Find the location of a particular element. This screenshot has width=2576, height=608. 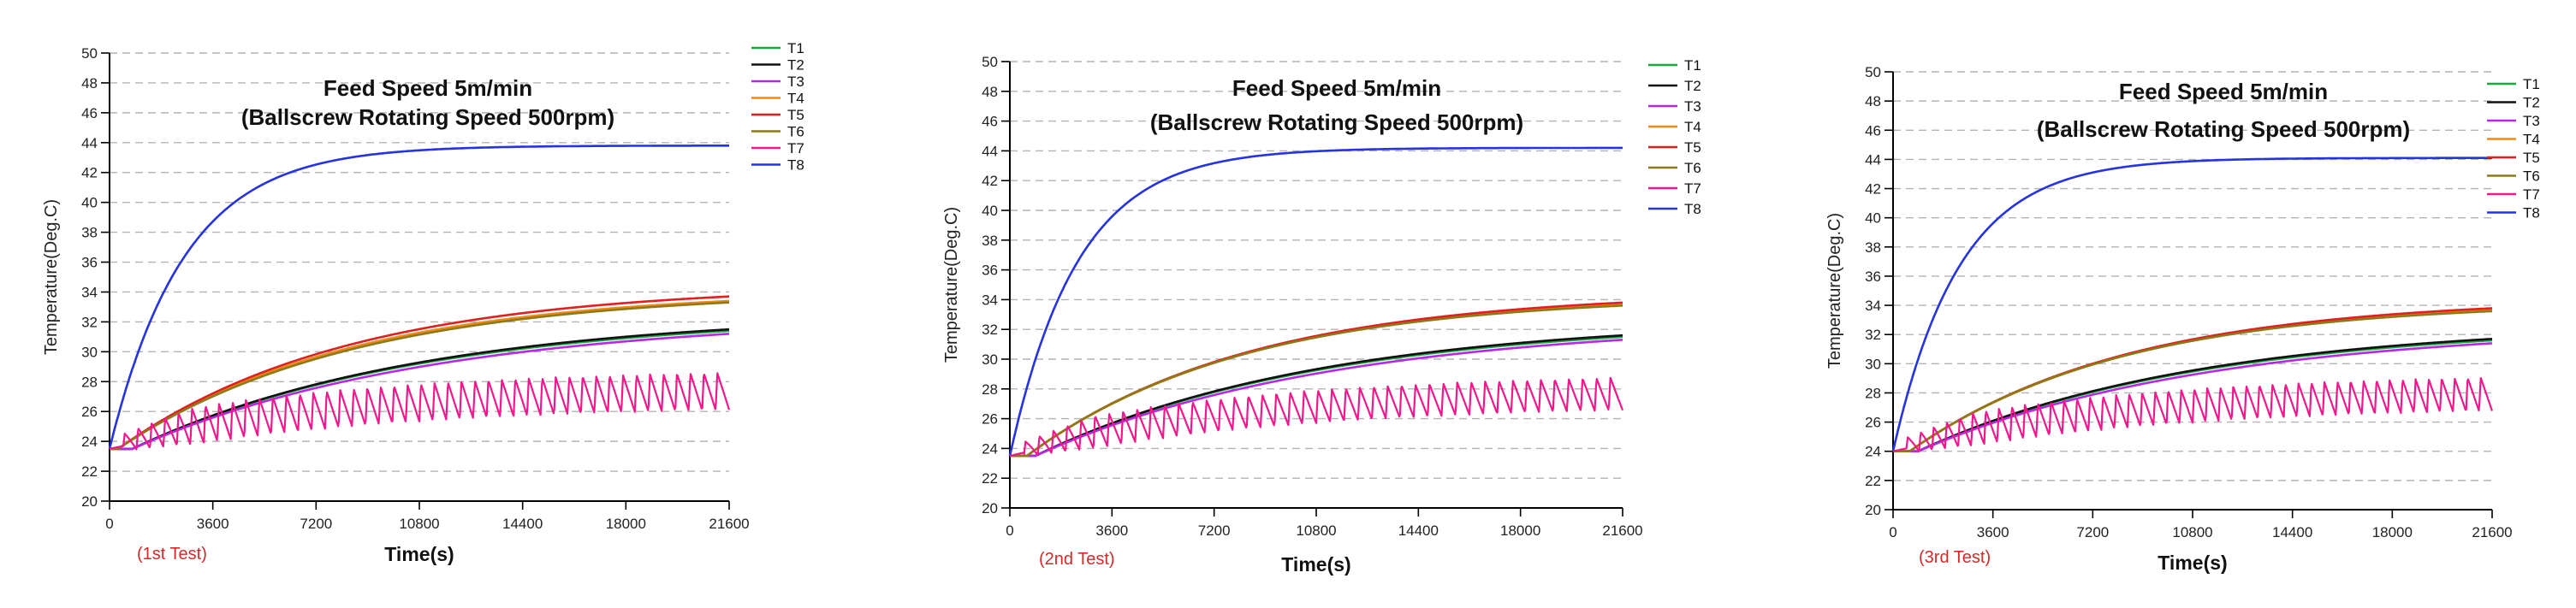

y-tick-label: 22 is located at coordinates (1873, 481).